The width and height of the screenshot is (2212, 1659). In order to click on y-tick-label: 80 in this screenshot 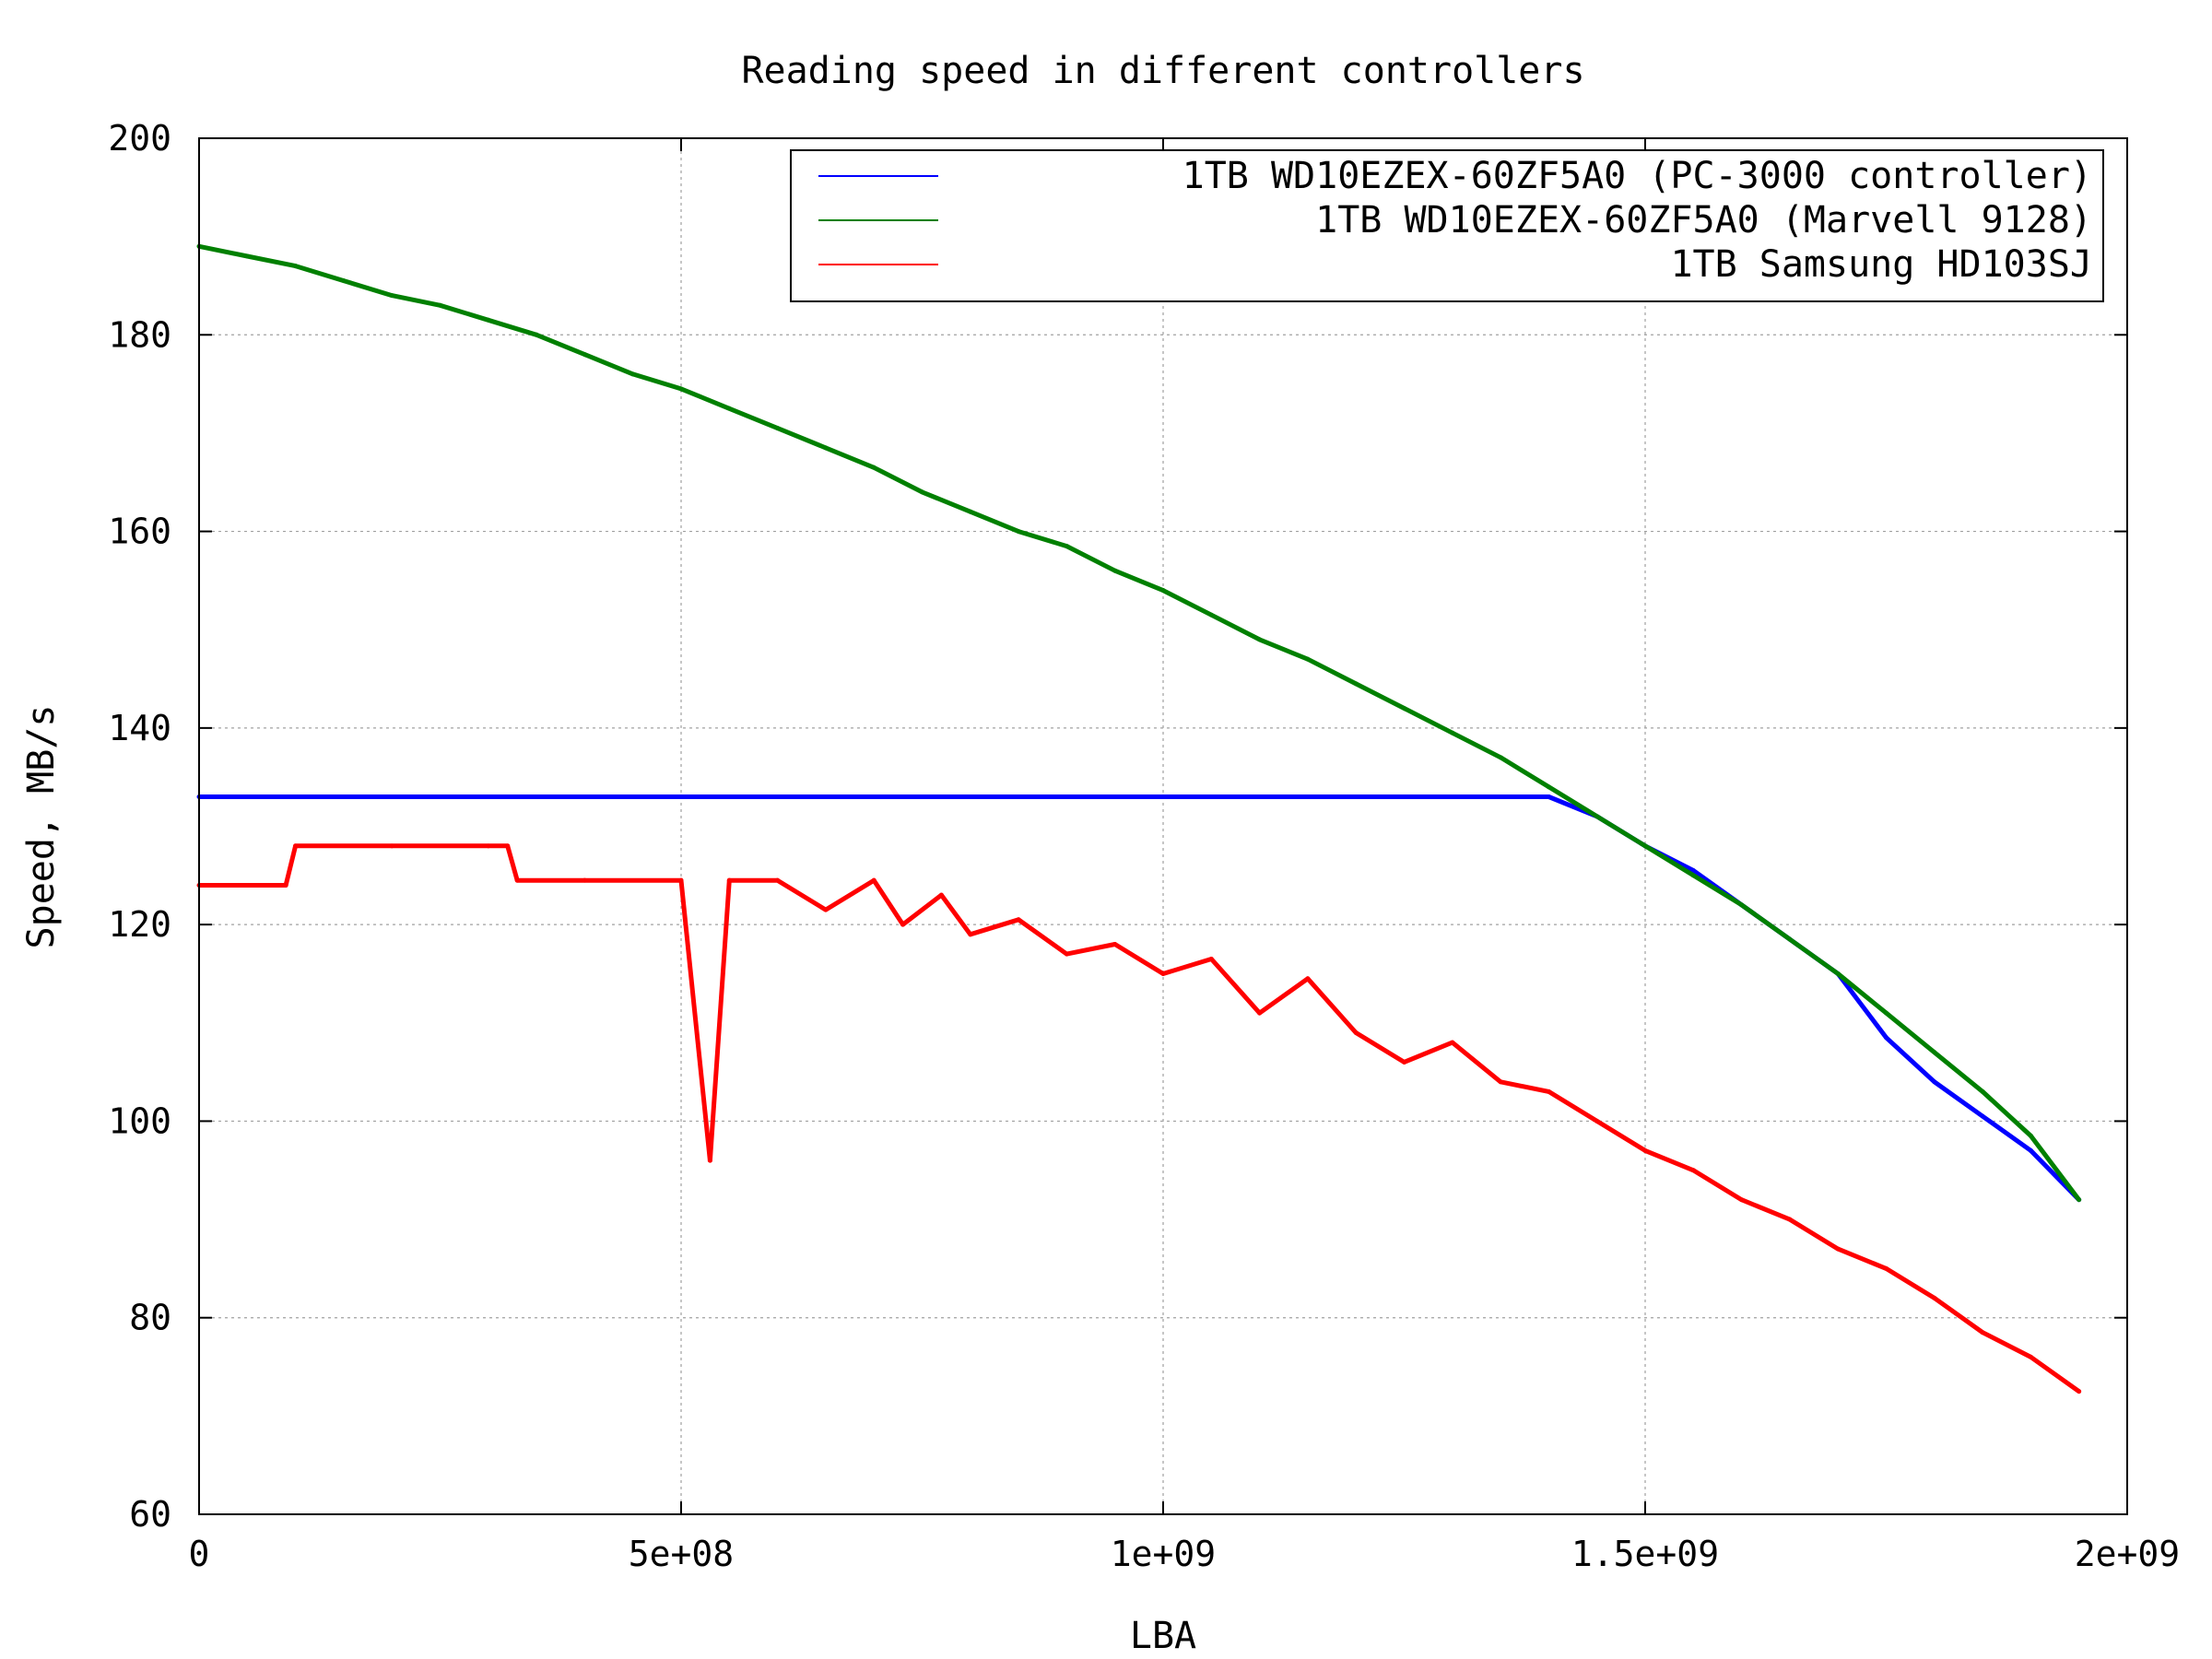, I will do `click(150, 1318)`.